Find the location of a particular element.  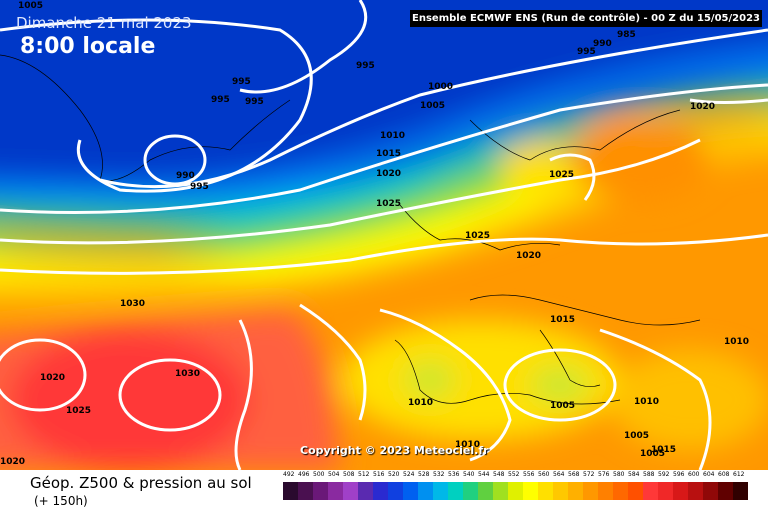

legend-label: 540 is located at coordinates (469, 474).